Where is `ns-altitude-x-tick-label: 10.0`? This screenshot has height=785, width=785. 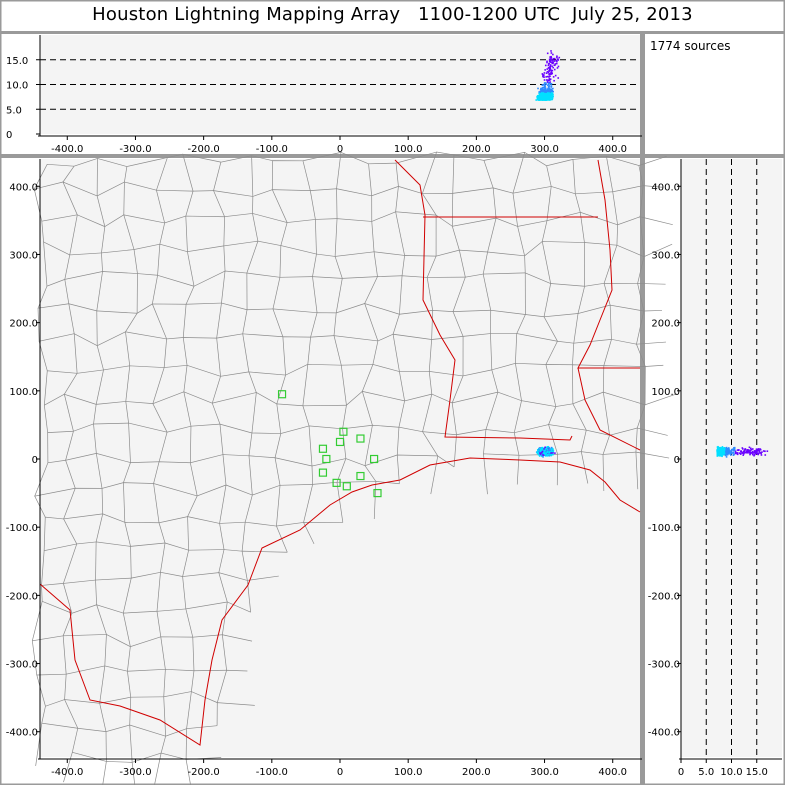
ns-altitude-x-tick-label: 10.0 is located at coordinates (731, 772).